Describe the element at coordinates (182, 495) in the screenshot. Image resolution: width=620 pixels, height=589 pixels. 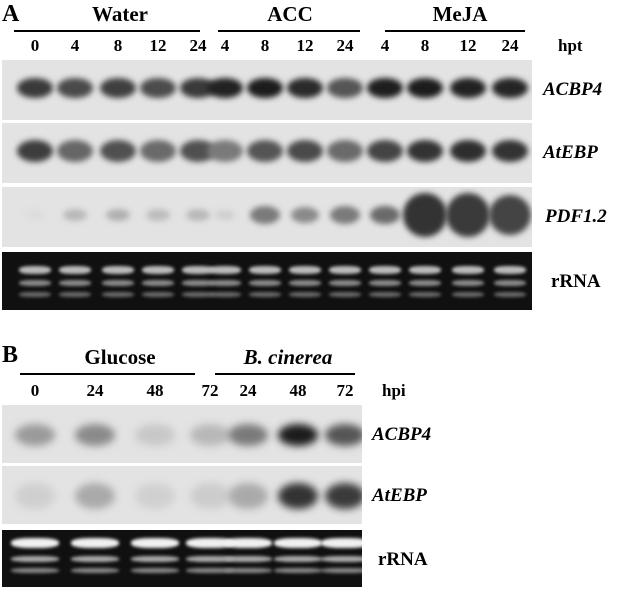
I see `panel-b-blot-atebp` at that location.